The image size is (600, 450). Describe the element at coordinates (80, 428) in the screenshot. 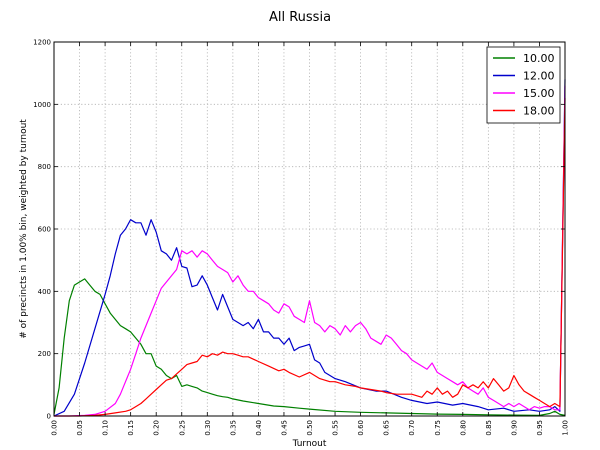

I see `x-tick-label: 0.05` at that location.